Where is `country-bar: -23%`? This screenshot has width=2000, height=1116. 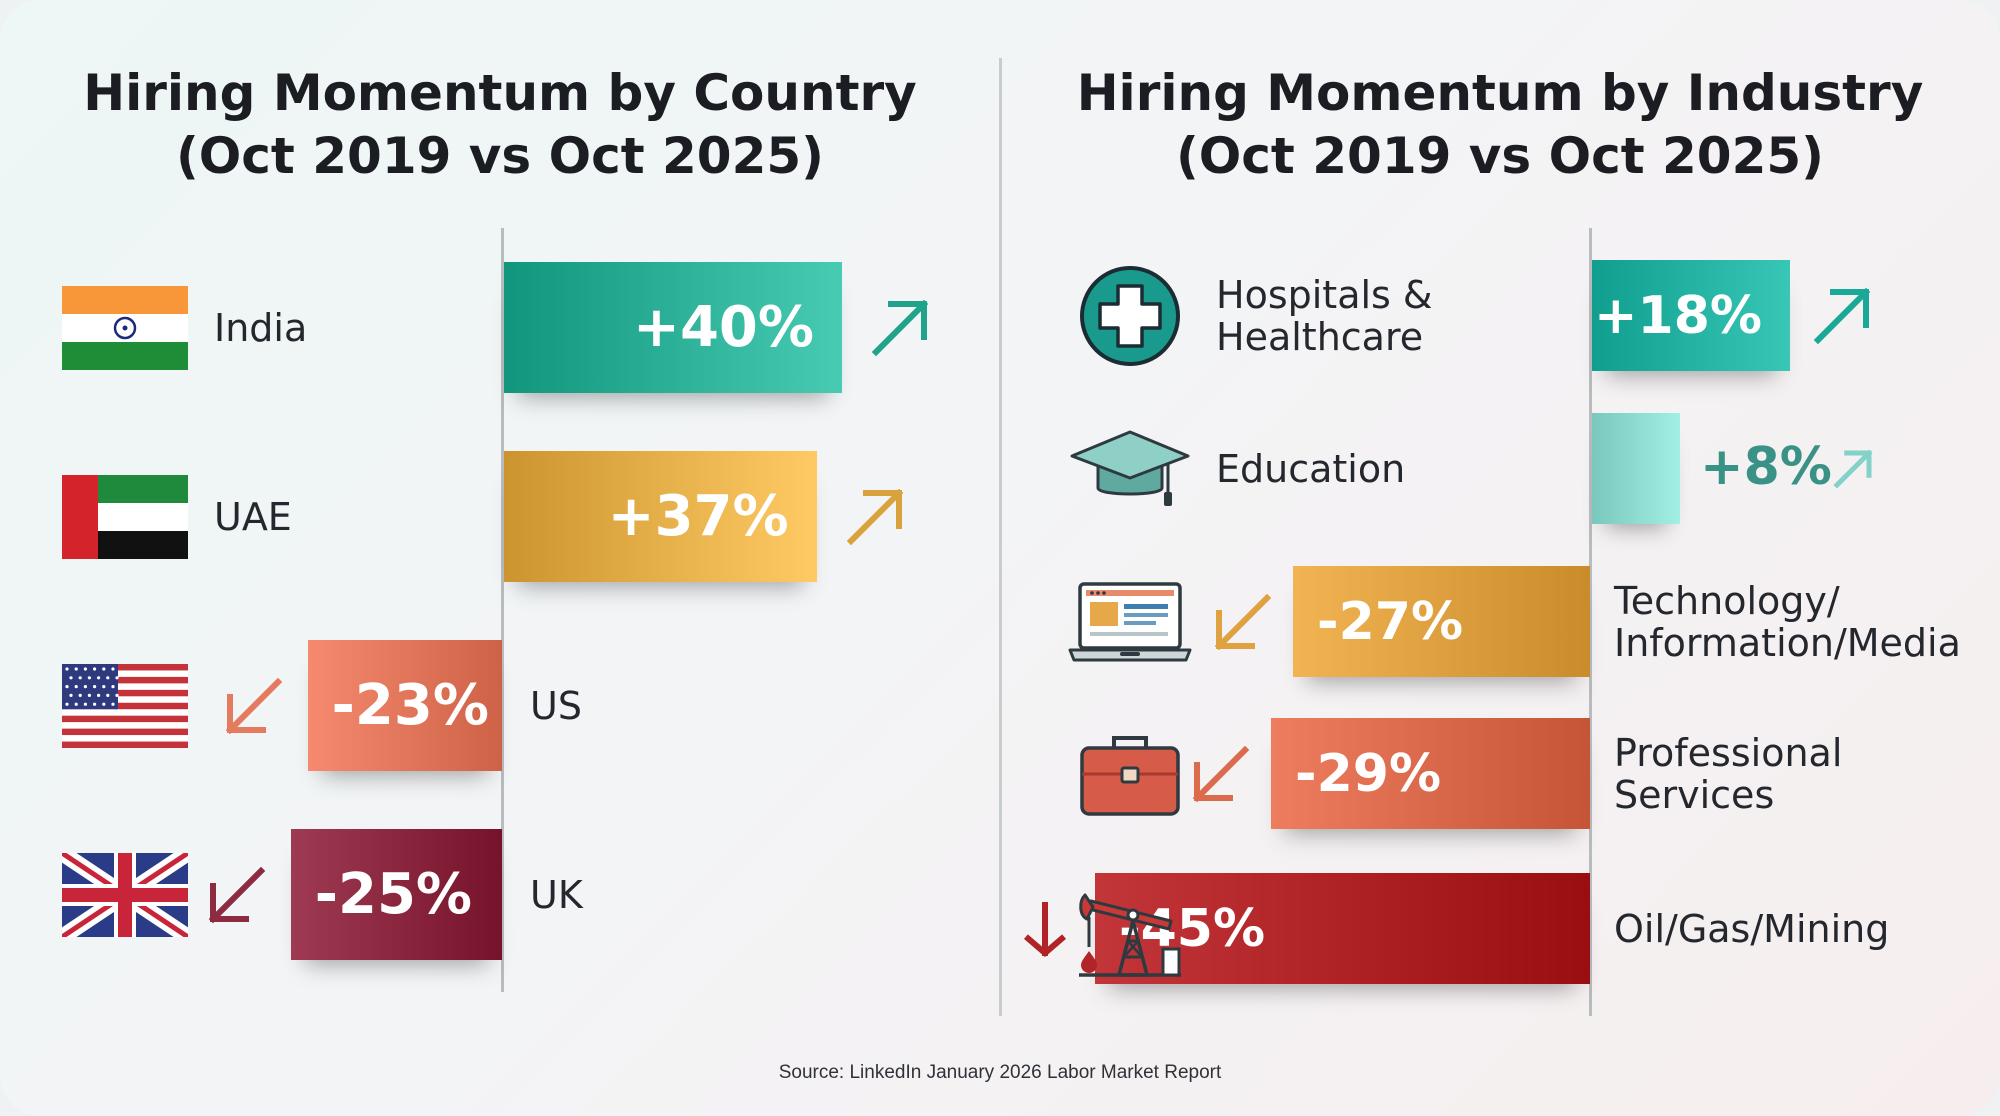
country-bar: -23% is located at coordinates (404, 705).